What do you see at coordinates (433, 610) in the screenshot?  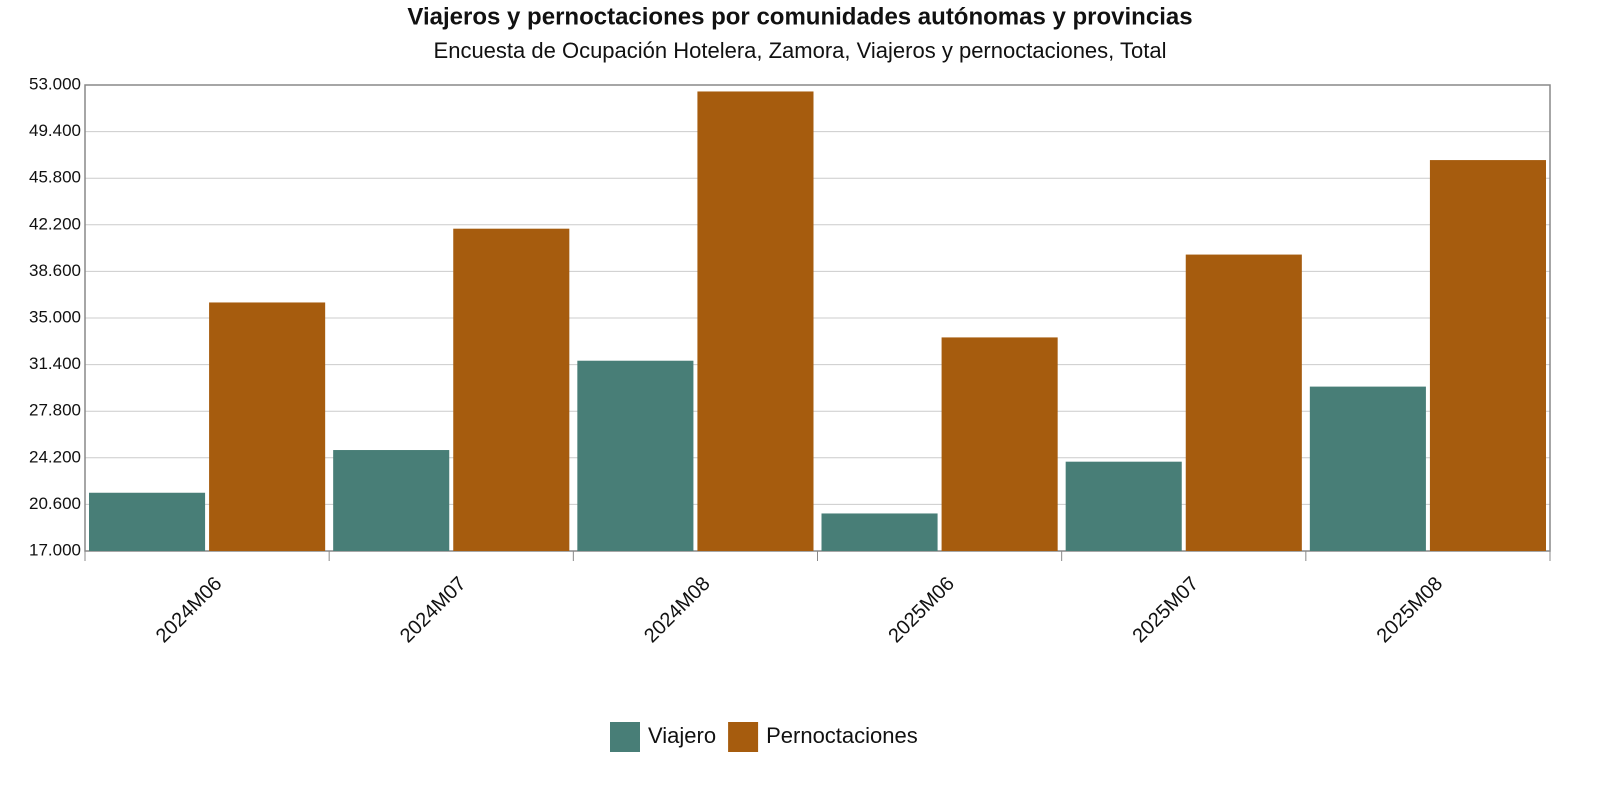 I see `x-tick-label: 2024M07` at bounding box center [433, 610].